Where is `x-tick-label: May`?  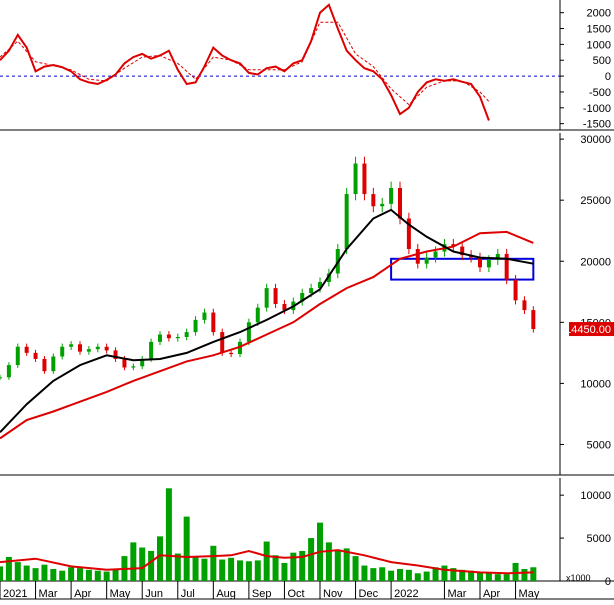
x-tick-label: May is located at coordinates (529, 594).